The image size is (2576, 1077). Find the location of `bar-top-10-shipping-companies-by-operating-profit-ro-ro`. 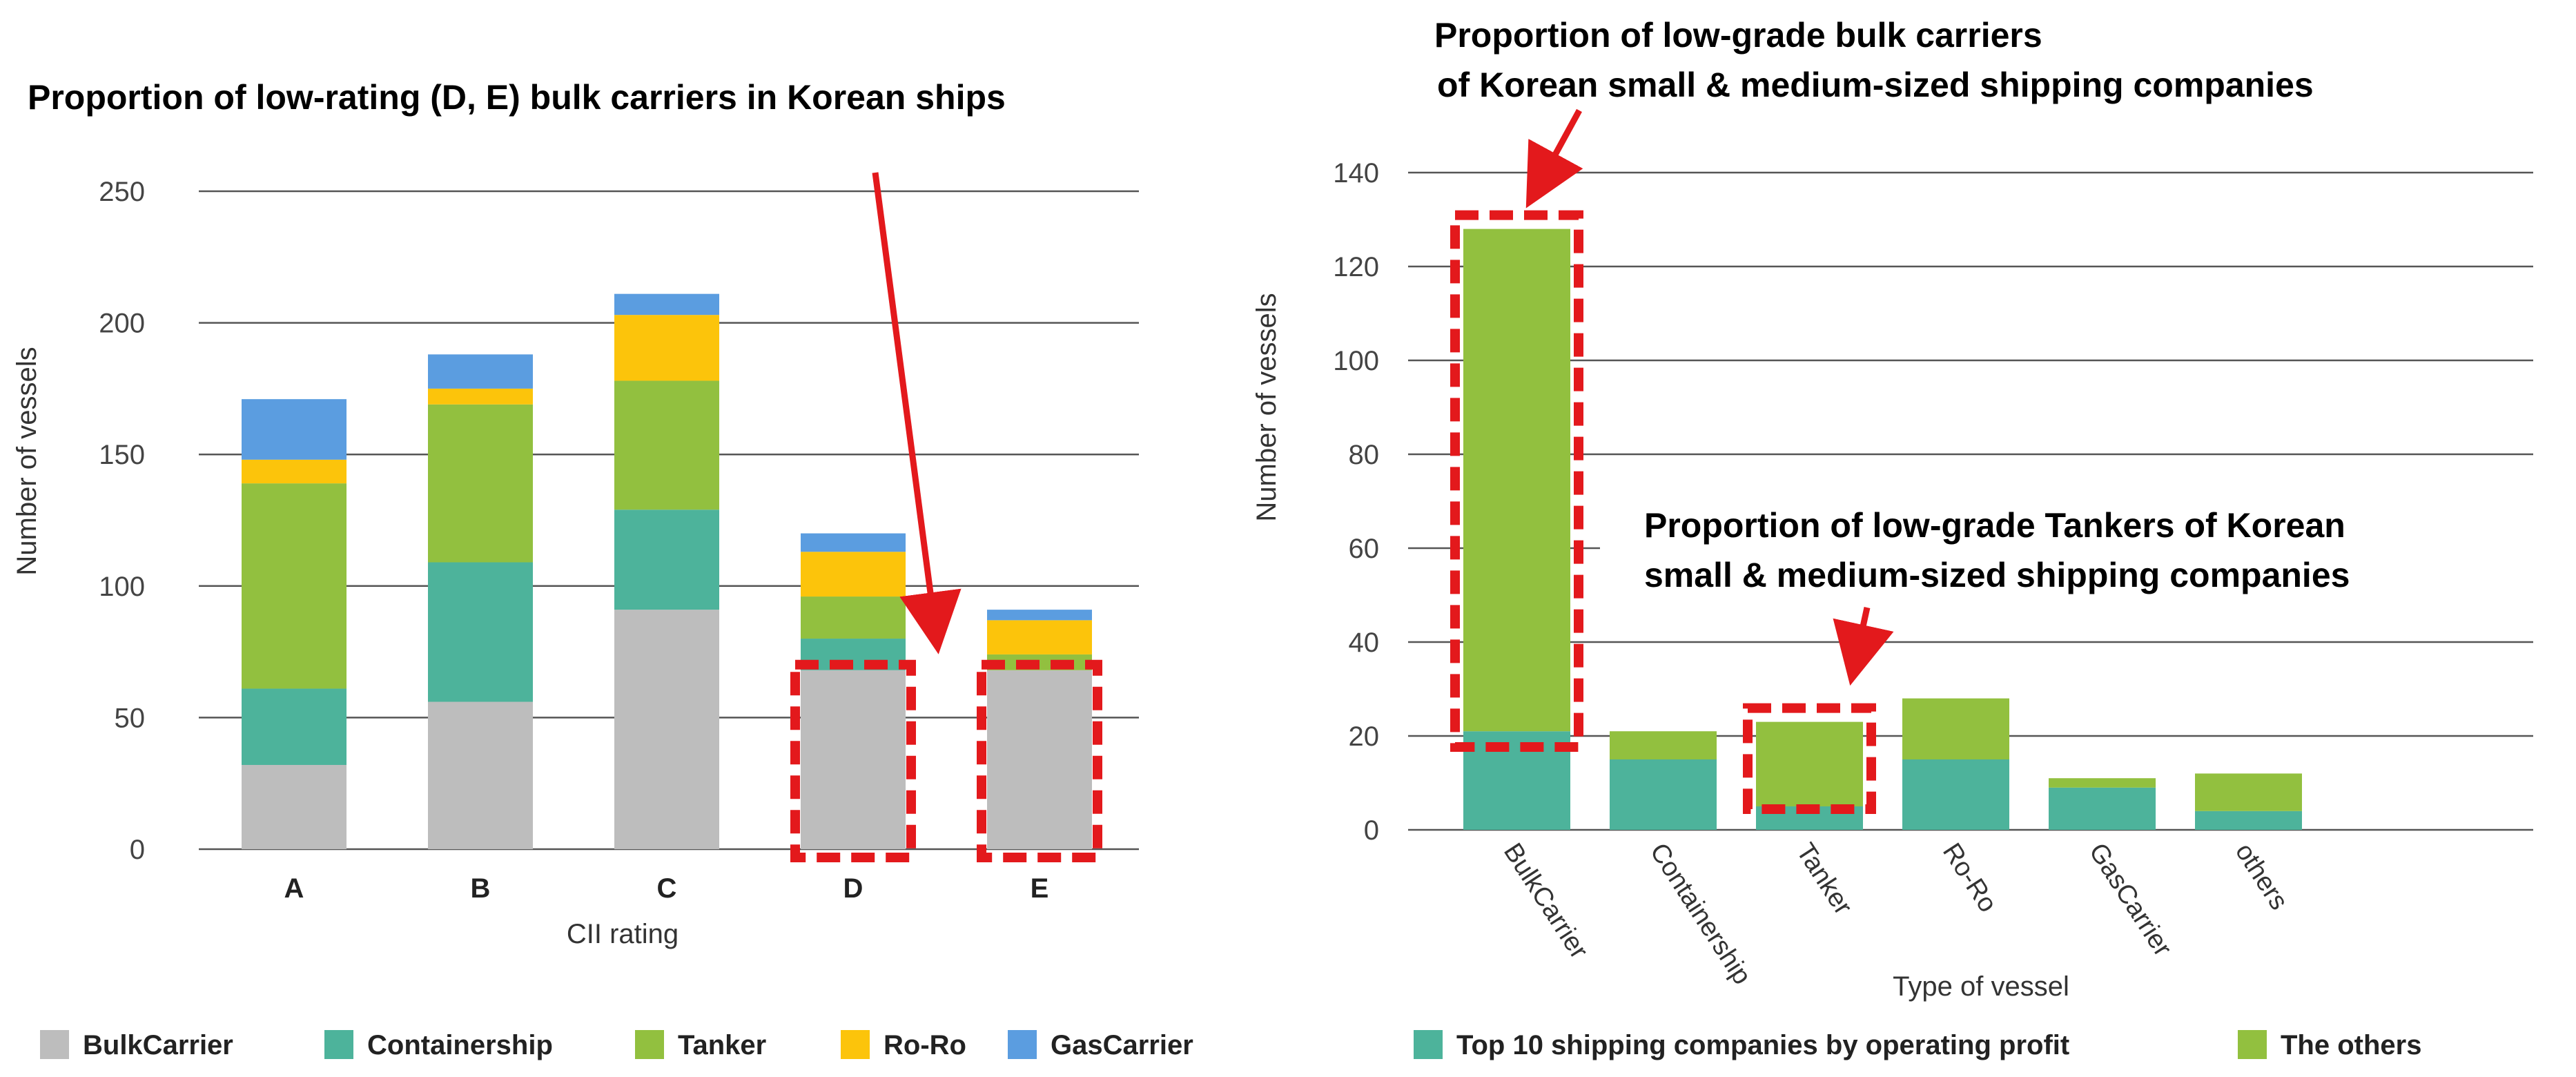

bar-top-10-shipping-companies-by-operating-profit-ro-ro is located at coordinates (1955, 794).